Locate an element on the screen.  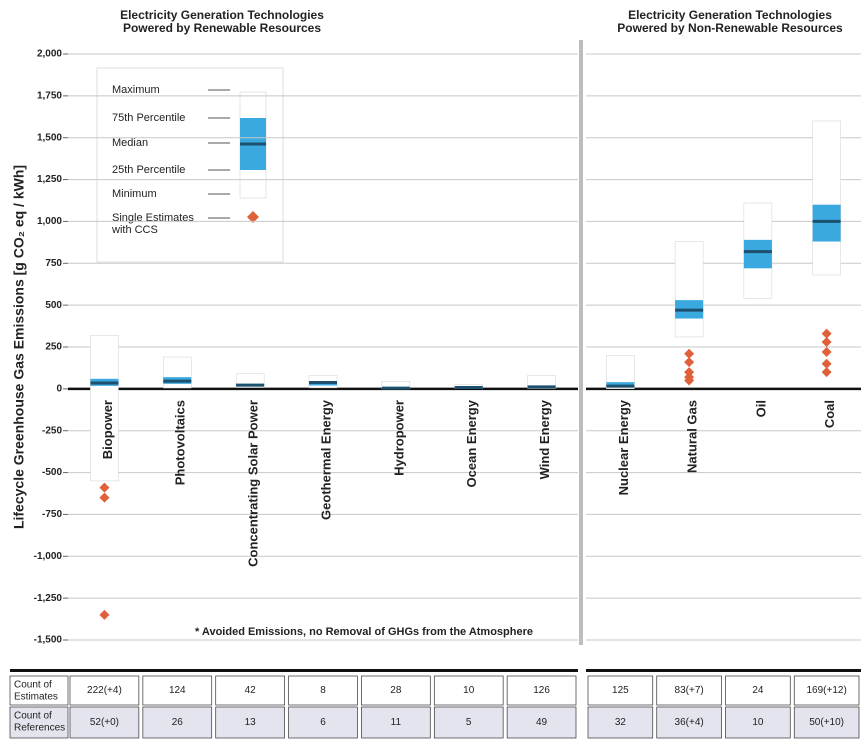
table-value: 6 is located at coordinates (323, 722).